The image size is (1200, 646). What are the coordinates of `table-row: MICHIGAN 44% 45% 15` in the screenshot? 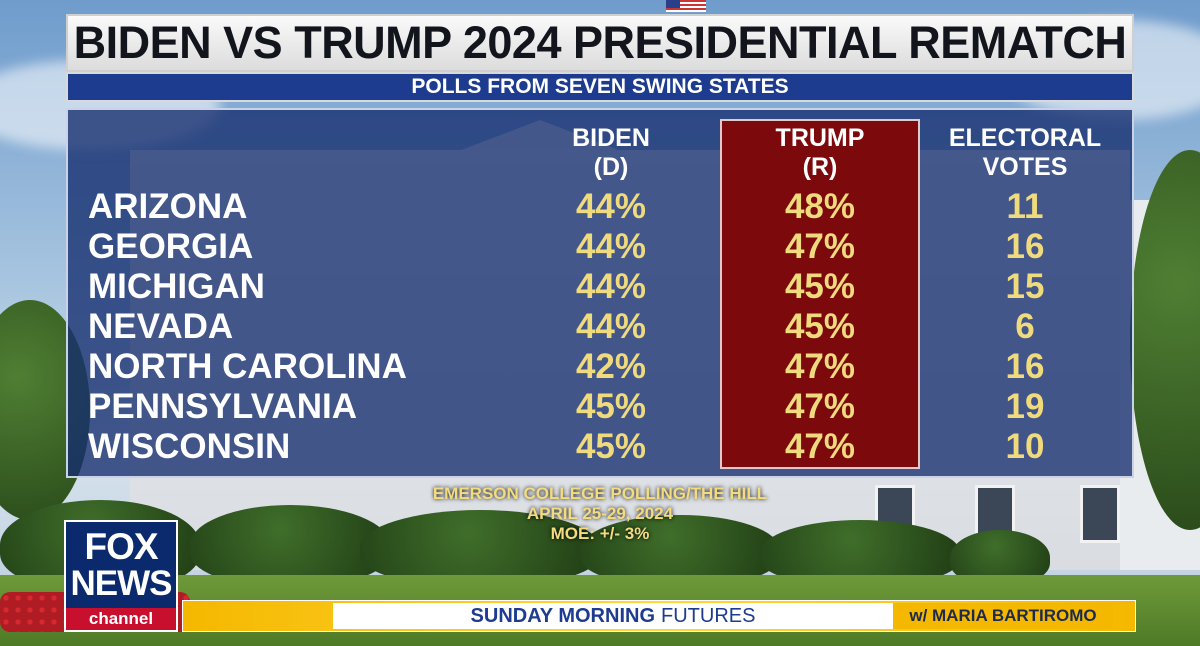 It's located at (602, 287).